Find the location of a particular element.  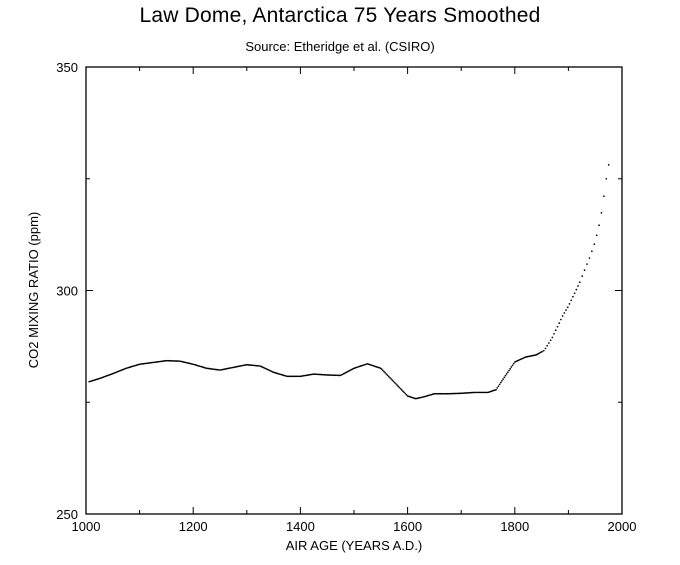

y-tick-label: 300 is located at coordinates (67, 291).